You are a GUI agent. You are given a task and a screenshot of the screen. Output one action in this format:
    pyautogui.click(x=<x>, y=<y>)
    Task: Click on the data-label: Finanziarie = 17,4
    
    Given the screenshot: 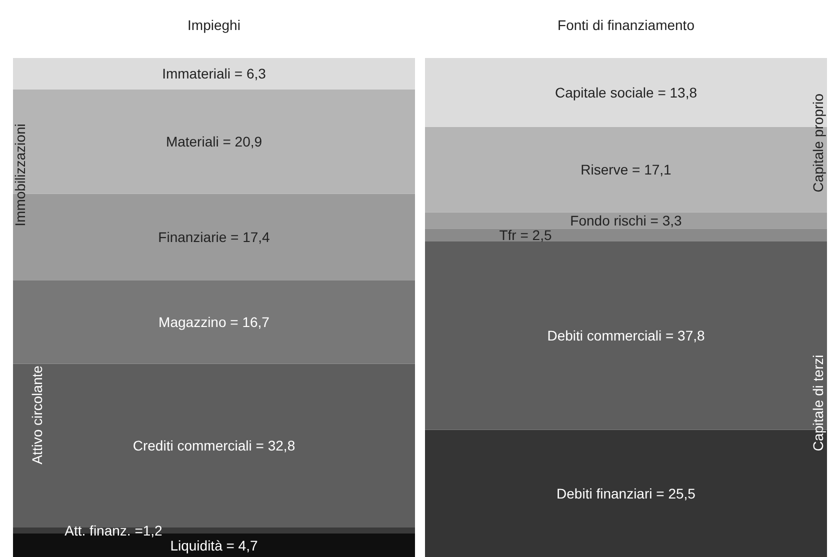 What is the action you would take?
    pyautogui.click(x=214, y=237)
    